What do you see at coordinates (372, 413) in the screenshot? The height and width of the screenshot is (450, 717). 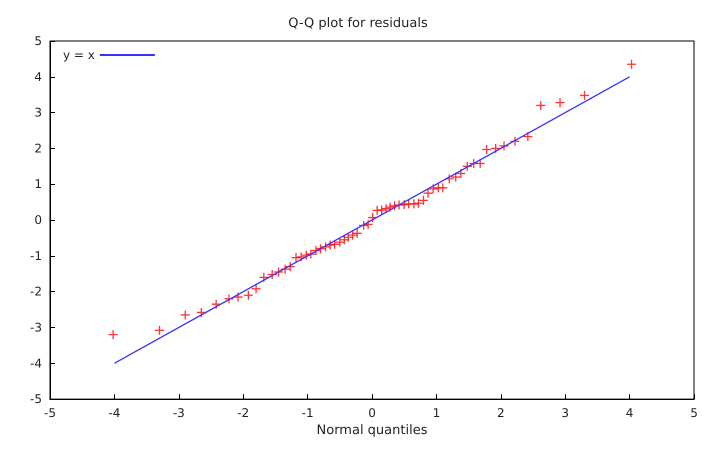 I see `x-tick-label: 0` at bounding box center [372, 413].